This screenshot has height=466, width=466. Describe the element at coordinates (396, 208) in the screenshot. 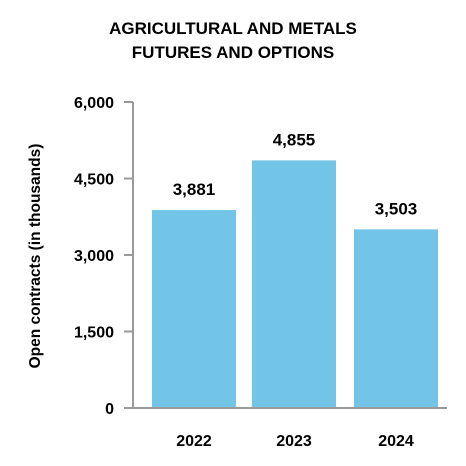

I see `data-label-2024: 3,503` at that location.